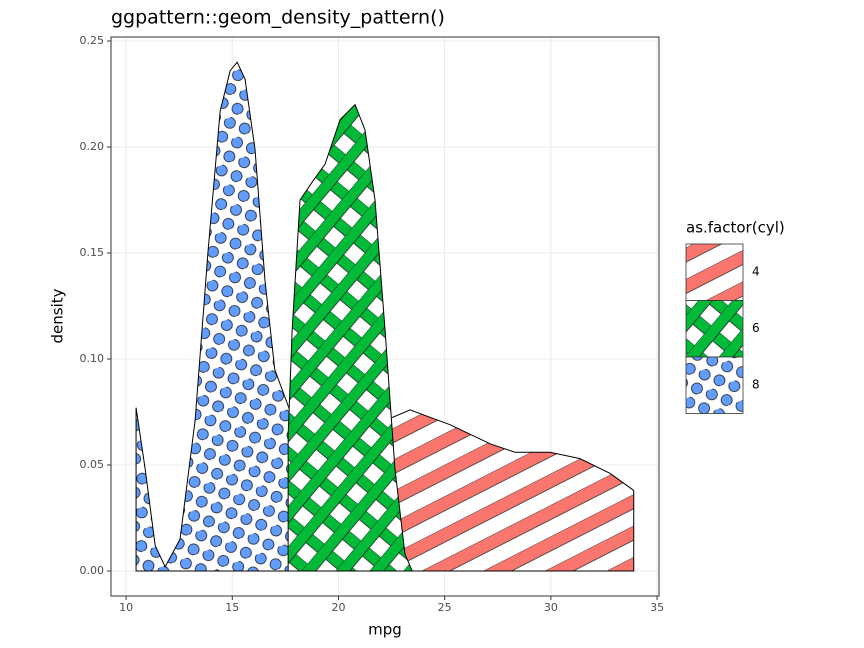 This screenshot has width=864, height=648. I want to click on x-tick-label: 35, so click(657, 607).